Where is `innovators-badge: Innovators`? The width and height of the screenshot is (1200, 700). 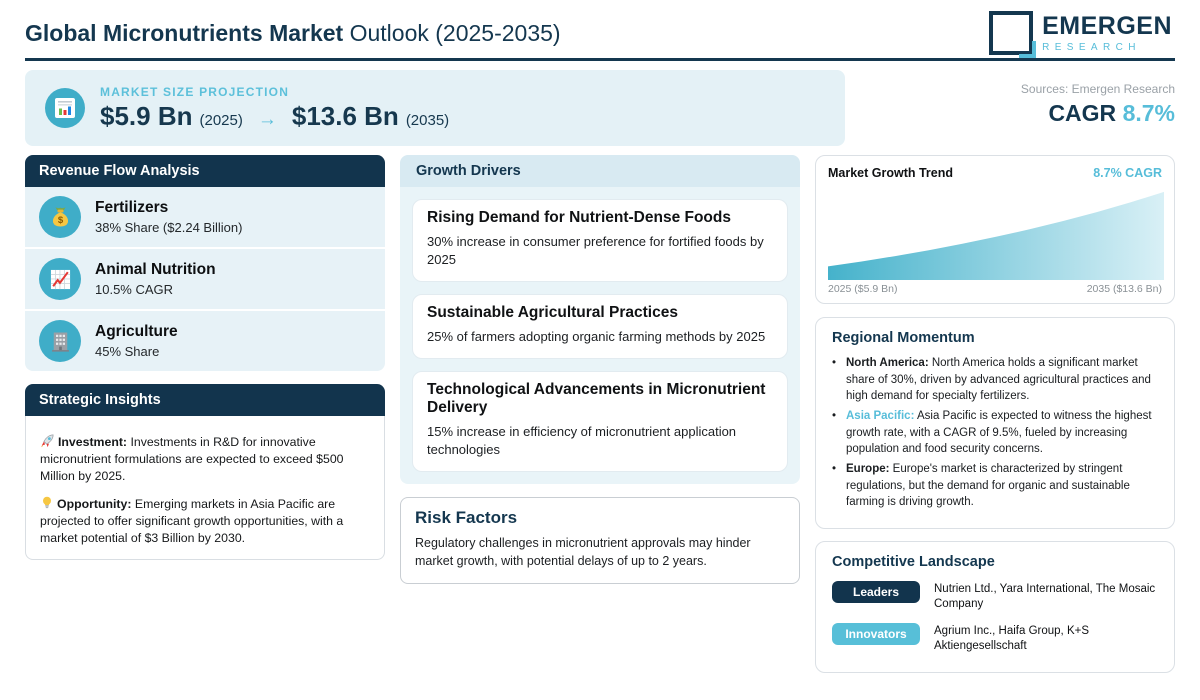
innovators-badge: Innovators is located at coordinates (876, 633).